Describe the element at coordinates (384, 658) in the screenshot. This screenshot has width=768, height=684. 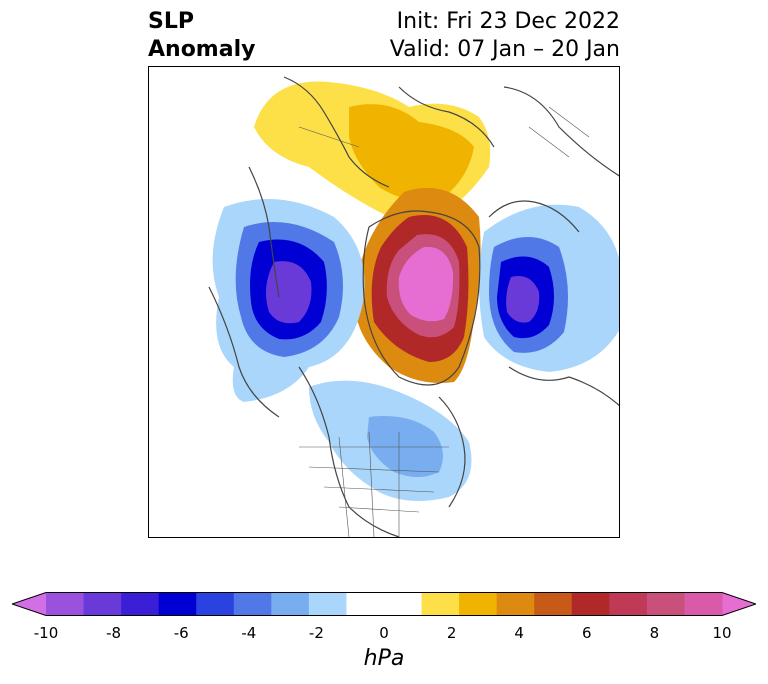
I see `colorbar-unit-label: hPa` at that location.